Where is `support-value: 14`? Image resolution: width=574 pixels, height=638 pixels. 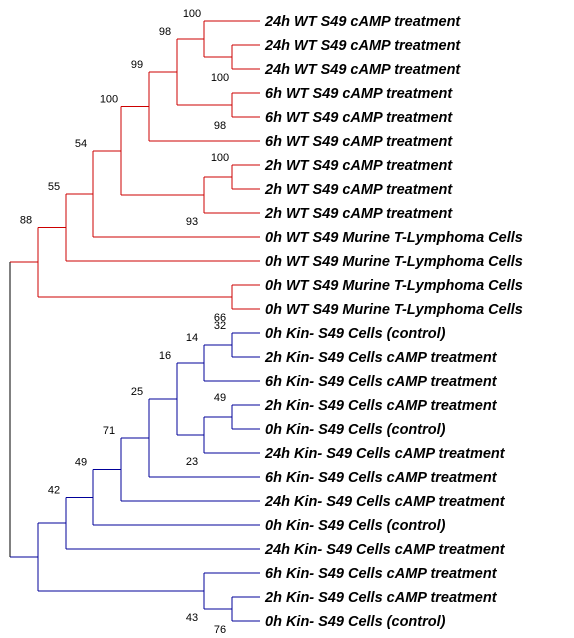 support-value: 14 is located at coordinates (192, 338).